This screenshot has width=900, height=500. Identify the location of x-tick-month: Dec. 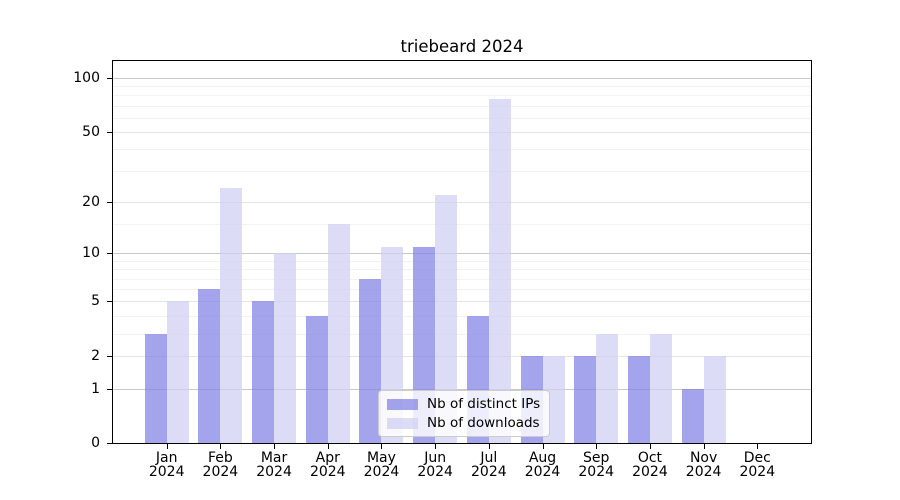
(757, 458).